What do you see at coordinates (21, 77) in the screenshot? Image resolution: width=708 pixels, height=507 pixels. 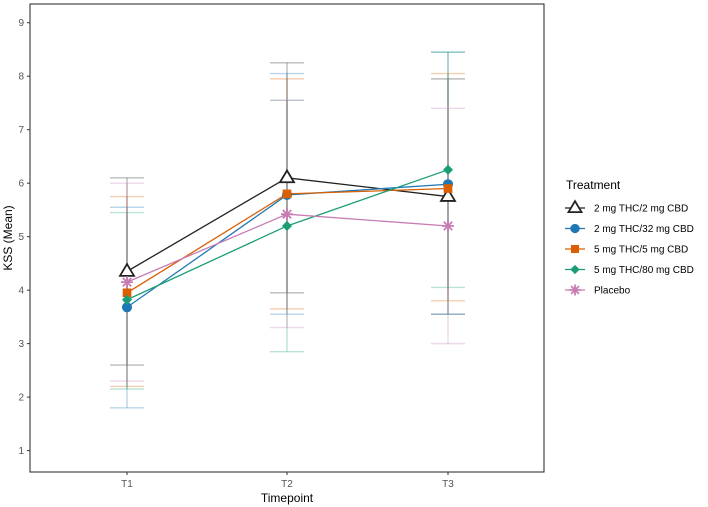 I see `y-tick-label-8: 8` at bounding box center [21, 77].